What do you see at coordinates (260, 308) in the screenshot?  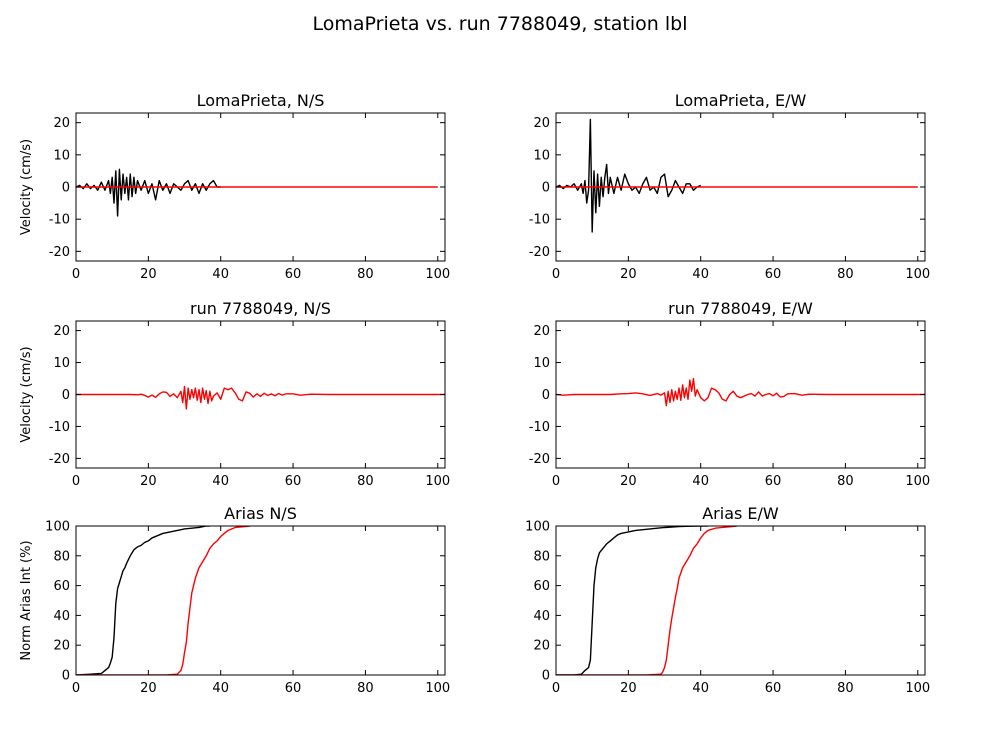 I see `subplot-title: run 7788049, N/S` at bounding box center [260, 308].